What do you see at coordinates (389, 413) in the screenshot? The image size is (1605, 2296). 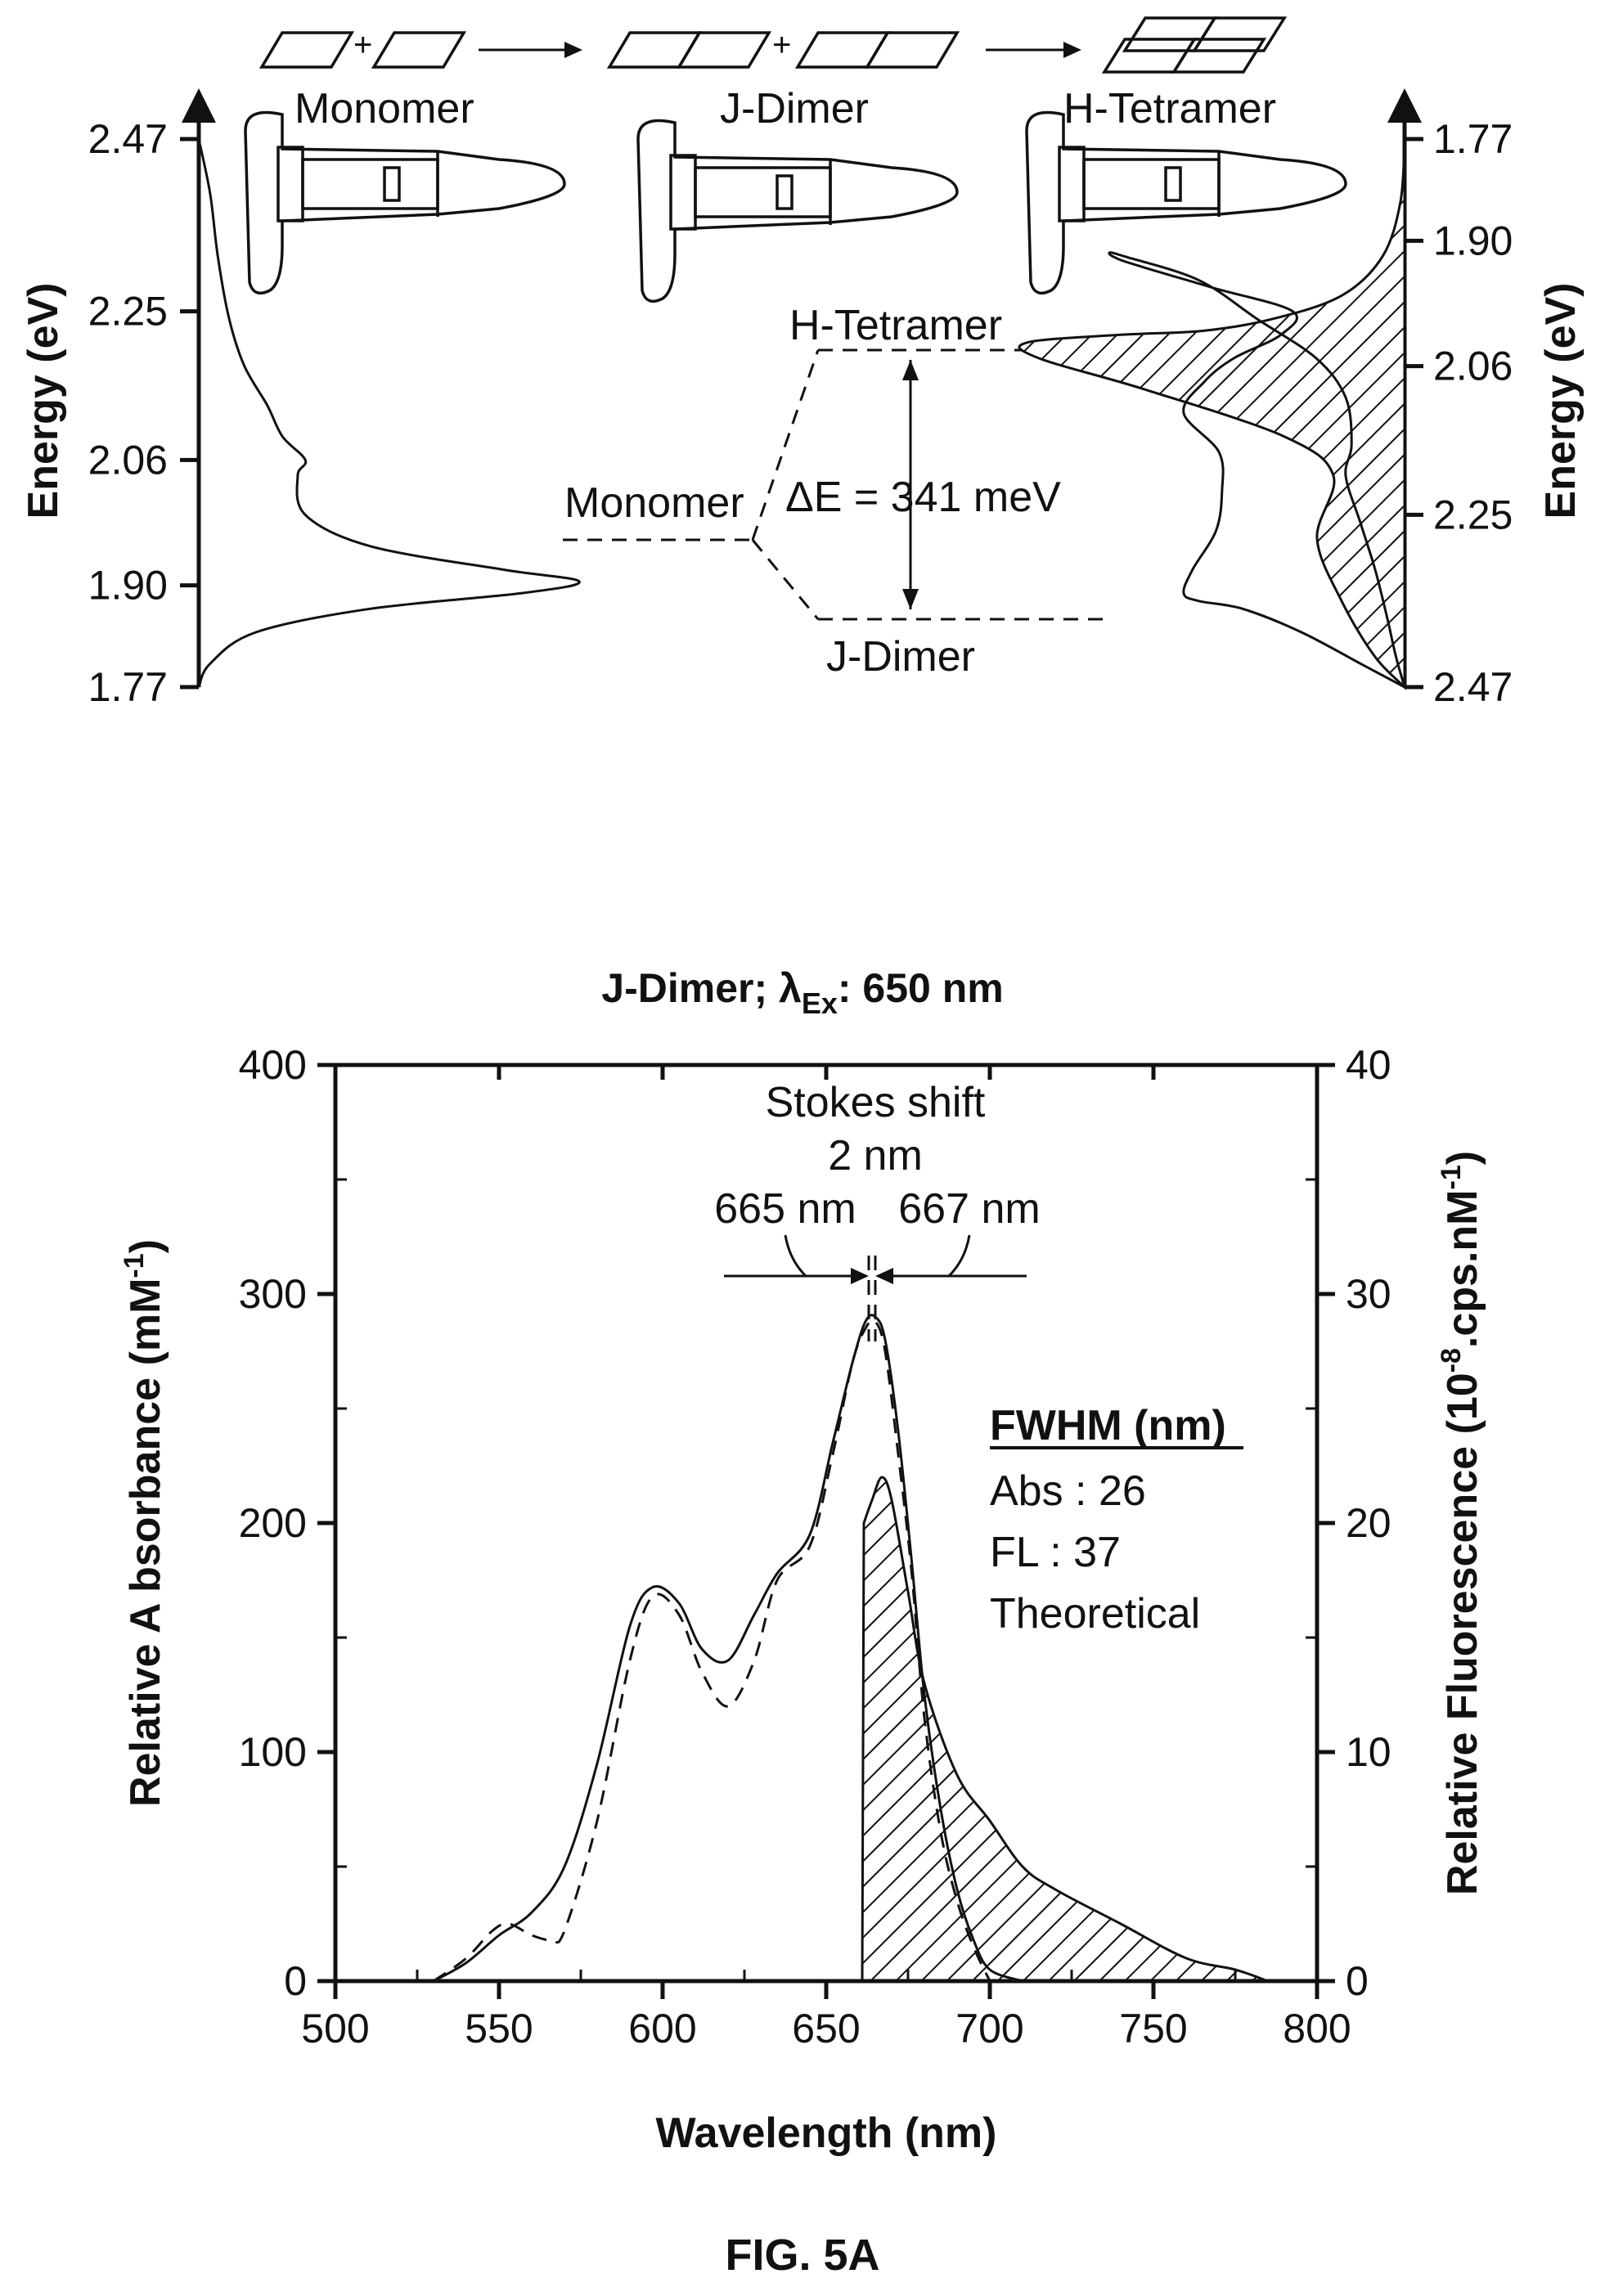 I see `monomer-spectrum-curve` at bounding box center [389, 413].